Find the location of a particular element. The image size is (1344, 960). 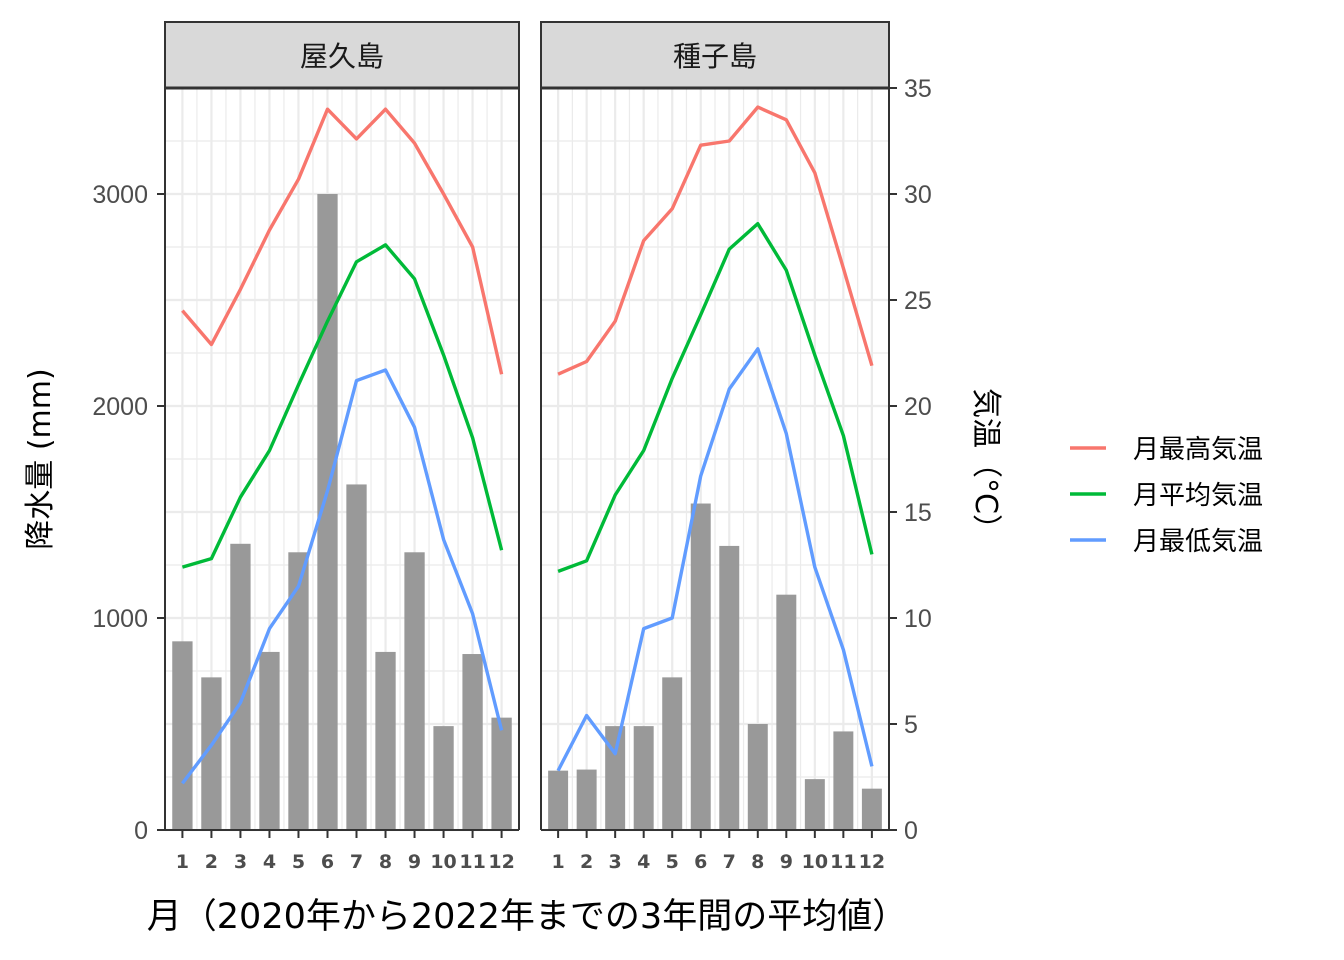

legend-label: 月最高気温 is located at coordinates (1198, 450).